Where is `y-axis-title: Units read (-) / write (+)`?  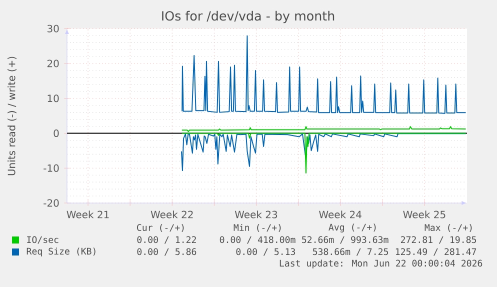
y-axis-title: Units read (-) / write (+) is located at coordinates (12, 116).